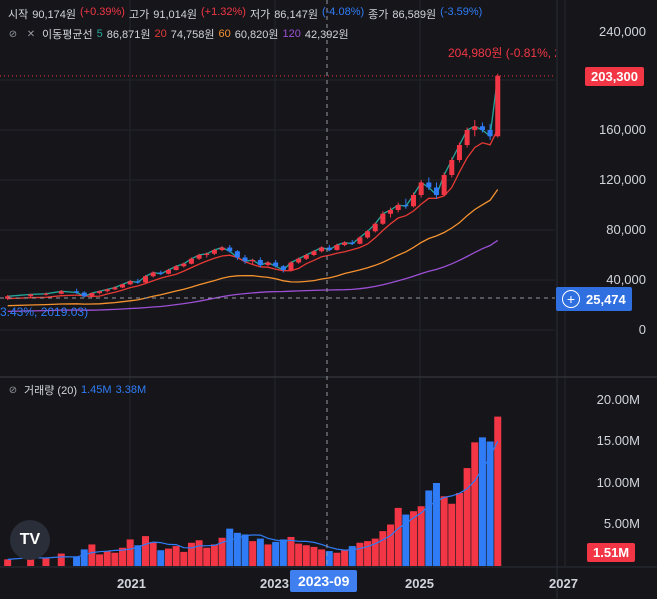  What do you see at coordinates (223, 12) in the screenshot?
I see `high-change: (+1.32%)` at bounding box center [223, 12].